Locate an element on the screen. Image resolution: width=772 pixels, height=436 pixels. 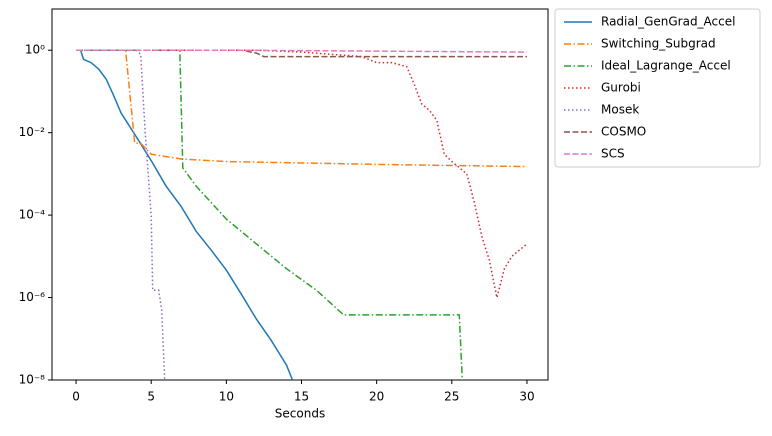
x-tick-label: 25 is located at coordinates (451, 397).